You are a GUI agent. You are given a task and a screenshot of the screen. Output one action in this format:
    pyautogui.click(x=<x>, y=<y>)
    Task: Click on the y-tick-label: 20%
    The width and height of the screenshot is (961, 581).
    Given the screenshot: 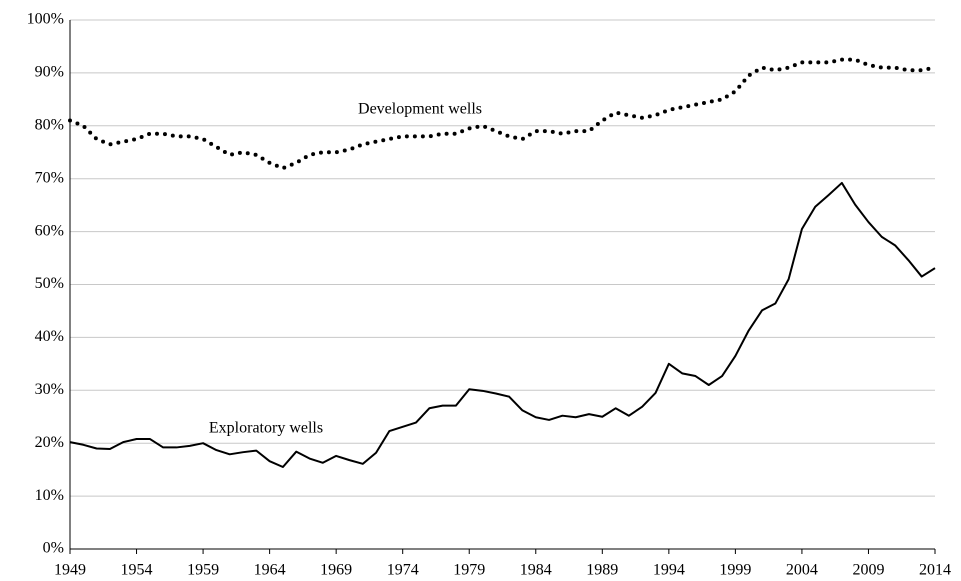 What is the action you would take?
    pyautogui.click(x=49, y=442)
    